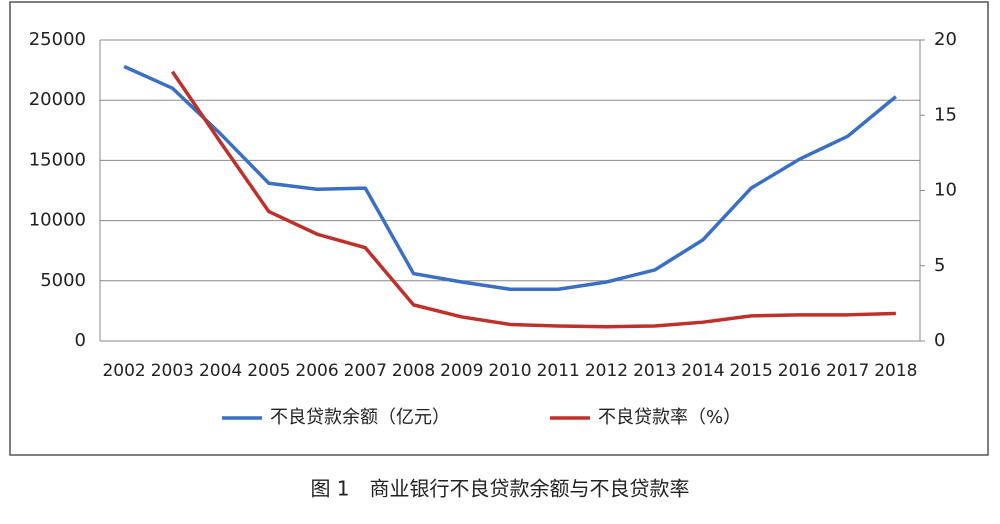  Describe the element at coordinates (654, 371) in the screenshot. I see `x-tick-label: 2013` at that location.